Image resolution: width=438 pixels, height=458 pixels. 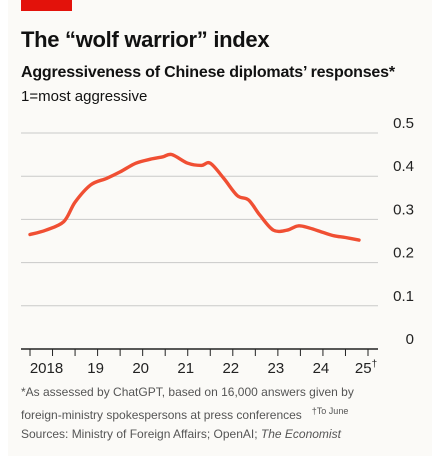 What do you see at coordinates (84, 96) in the screenshot?
I see `scale-note: 1=most aggressive` at bounding box center [84, 96].